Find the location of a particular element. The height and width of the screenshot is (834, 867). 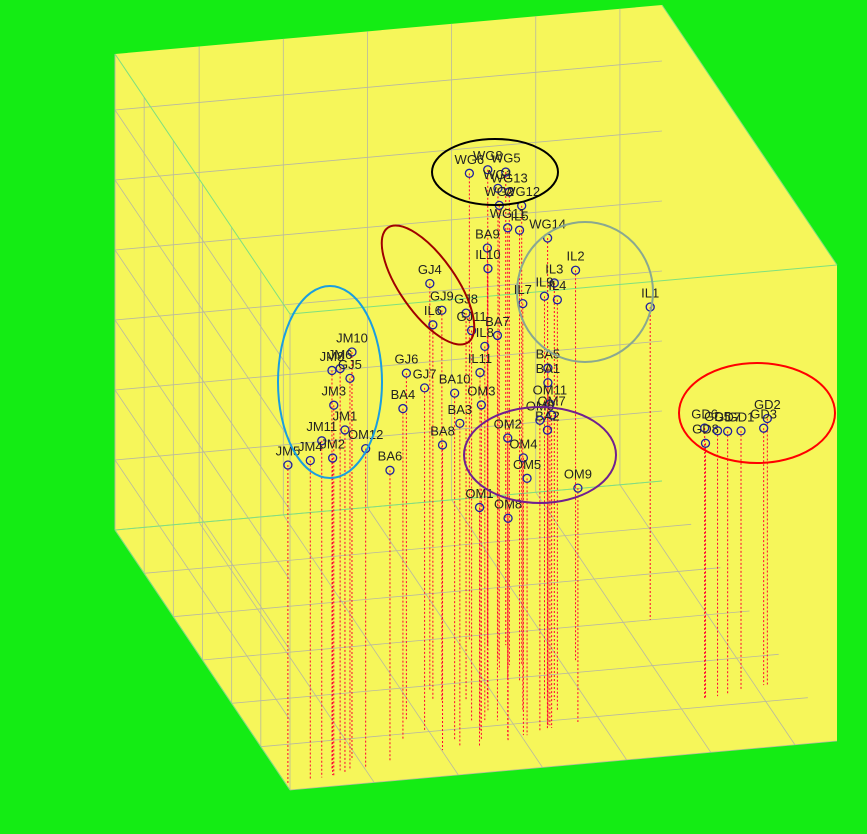

point-label: IL11 is located at coordinates (480, 358).